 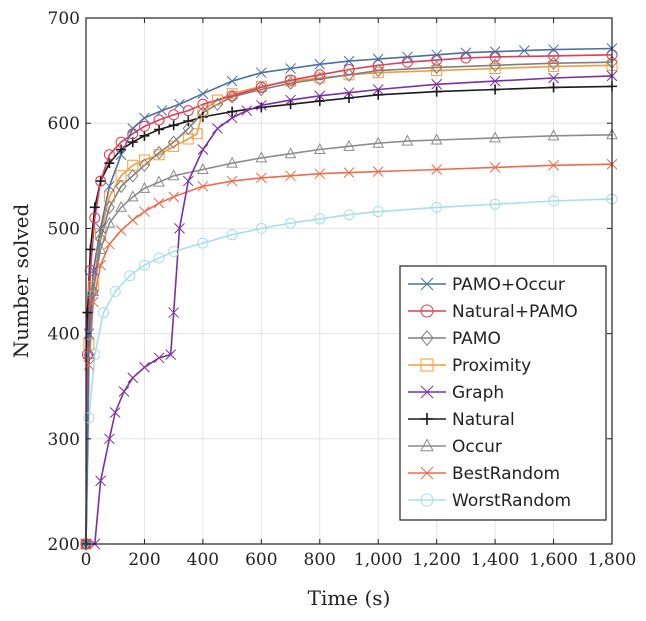 What do you see at coordinates (427, 473) in the screenshot?
I see `legend-marker-x-icon` at bounding box center [427, 473].